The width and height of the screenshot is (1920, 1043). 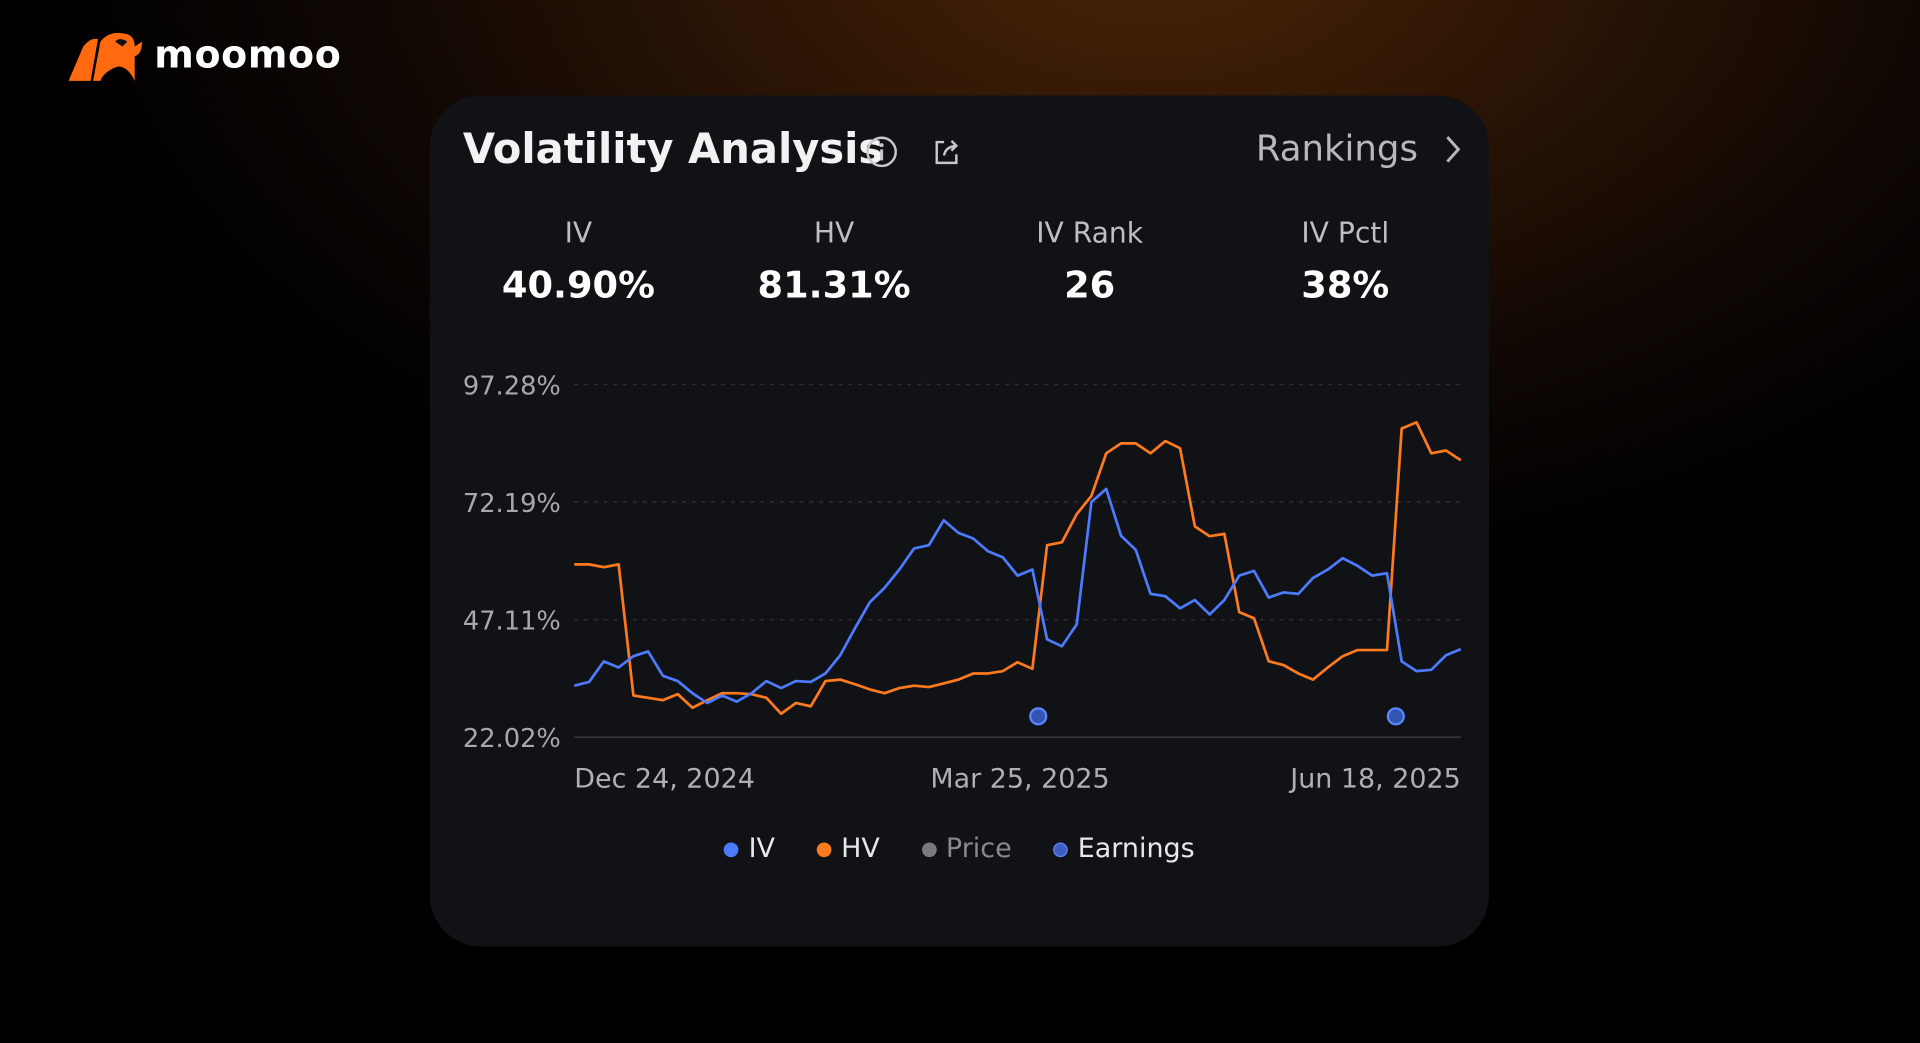 What do you see at coordinates (1336, 148) in the screenshot?
I see `rankings-link: Rankings` at bounding box center [1336, 148].